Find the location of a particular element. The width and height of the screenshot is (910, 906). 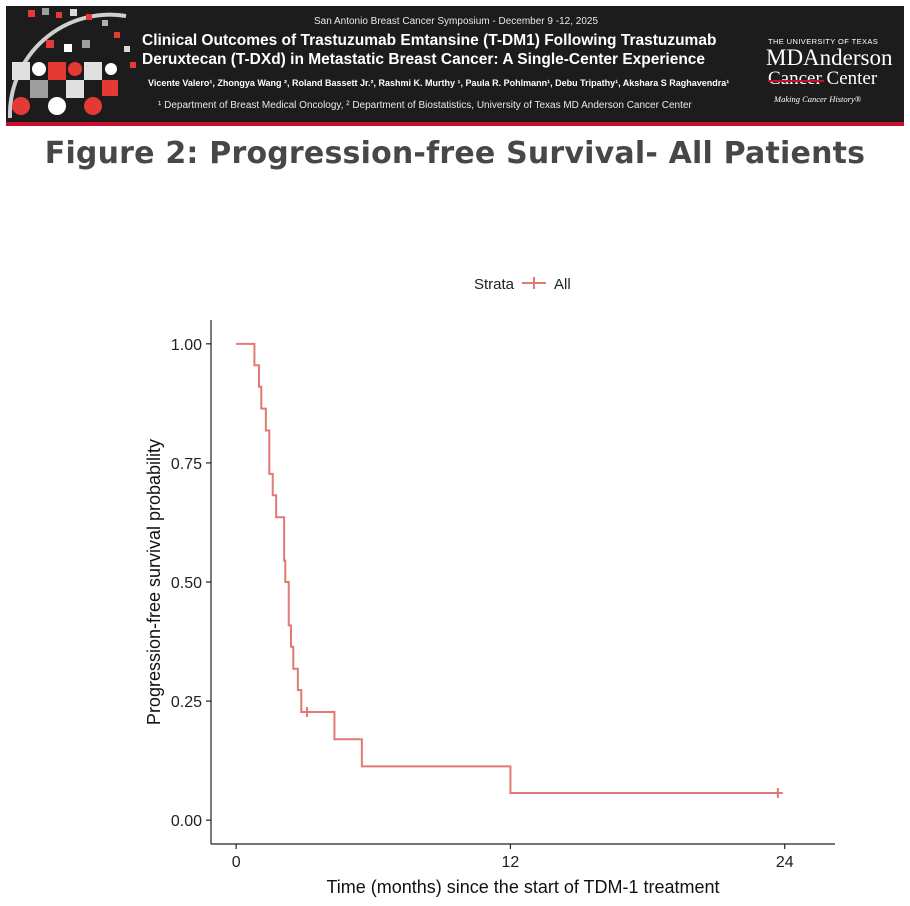

x-ticks: 0 12 24 is located at coordinates (513, 857).